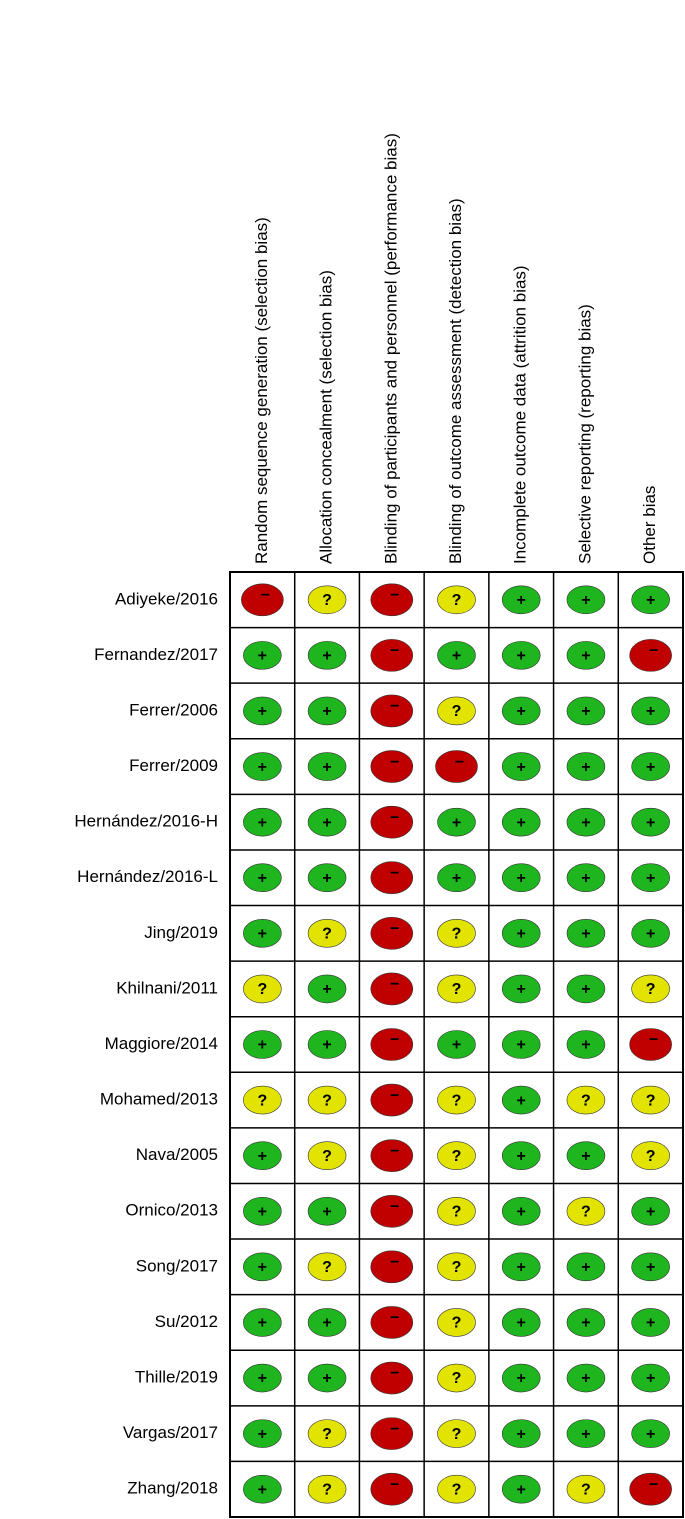  What do you see at coordinates (147, 876) in the screenshot?
I see `study-label: Hernández/2016-L` at bounding box center [147, 876].